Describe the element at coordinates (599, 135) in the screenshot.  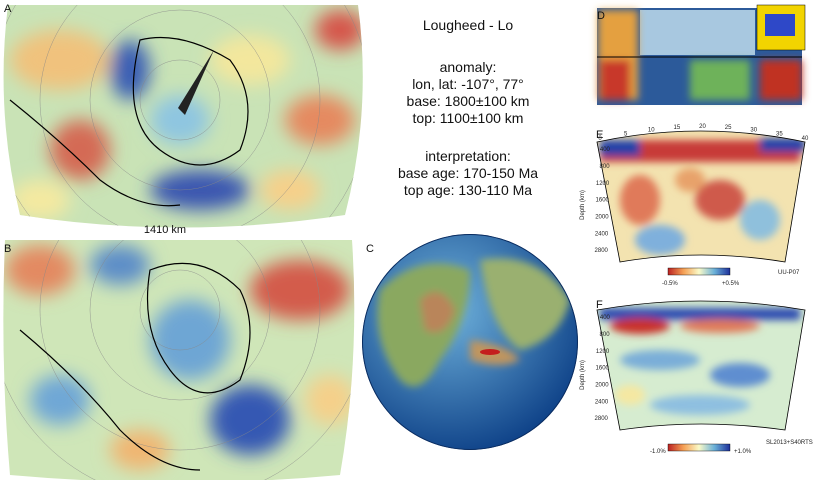
I see `panel-label: E` at that location.